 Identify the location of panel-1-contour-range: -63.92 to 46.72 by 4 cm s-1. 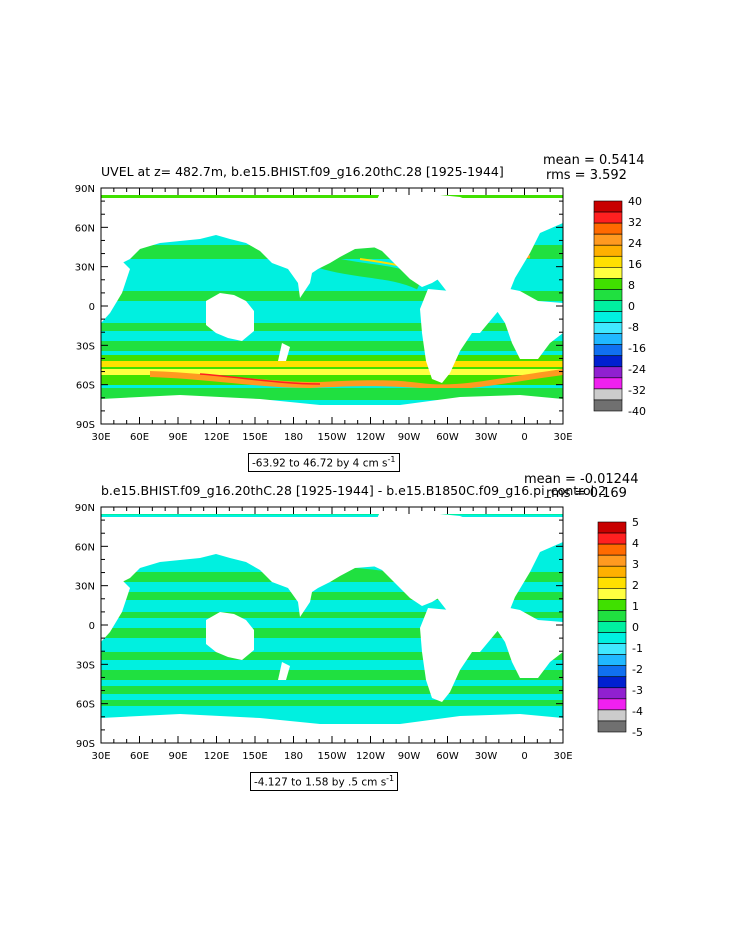
(324, 462).